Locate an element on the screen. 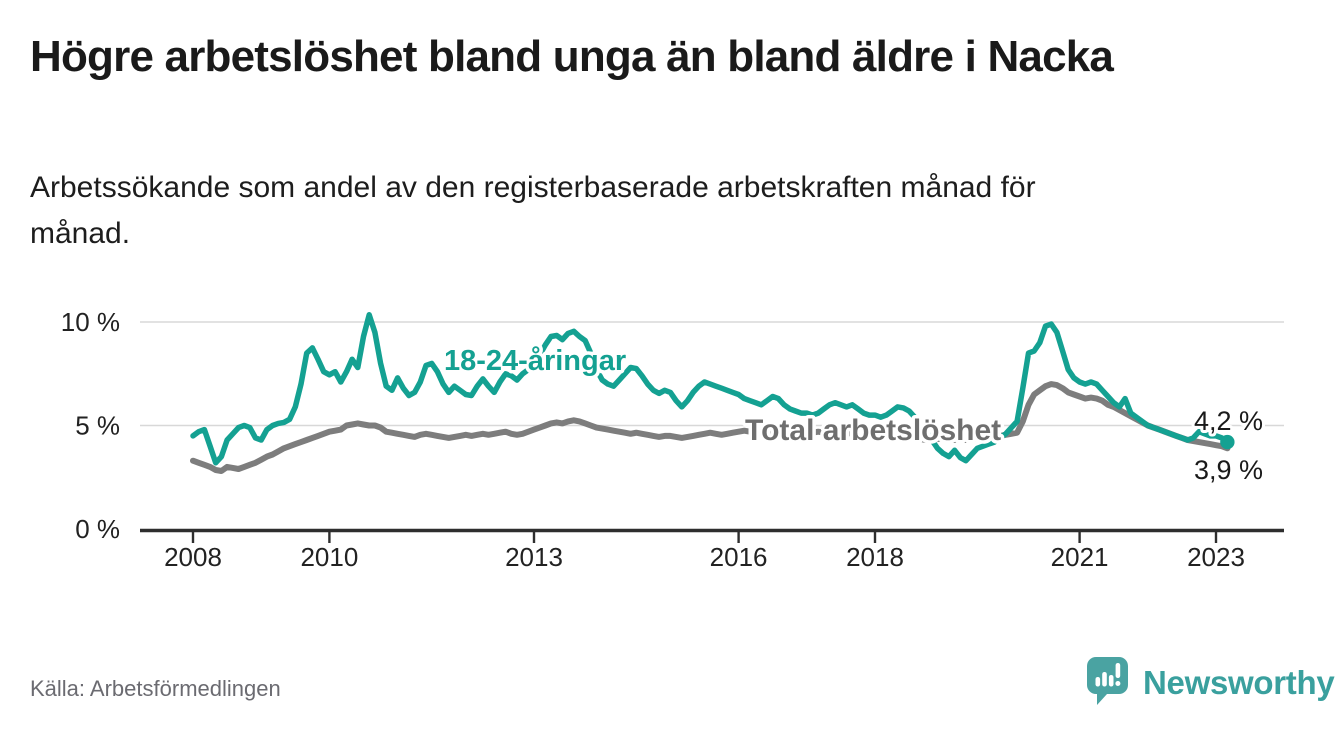  series-end-dot is located at coordinates (1227, 442).